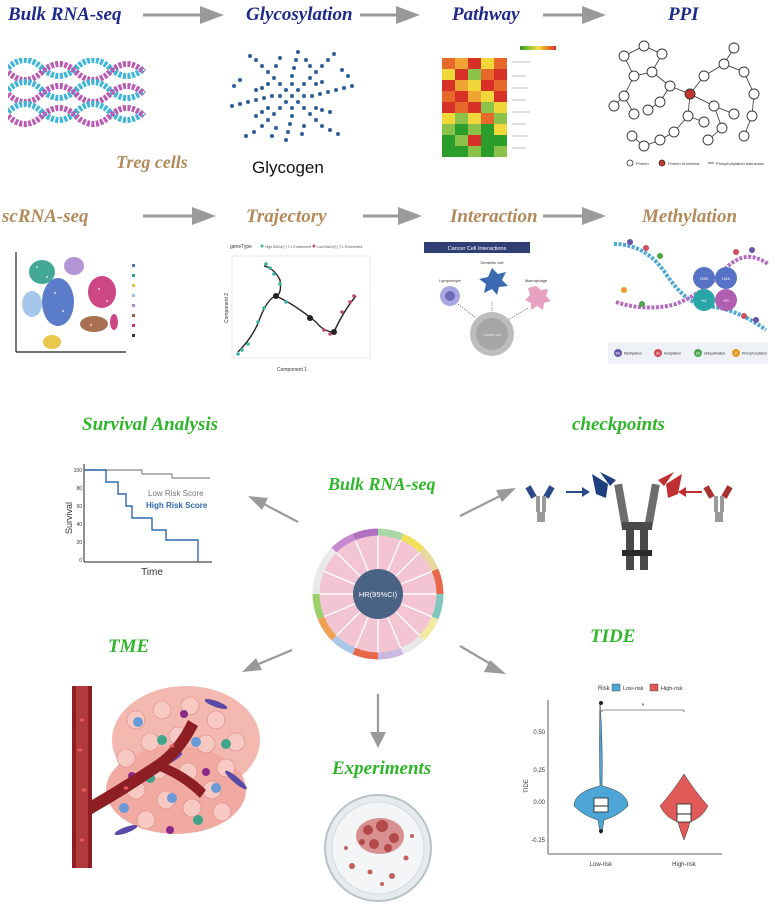 The width and height of the screenshot is (775, 923). I want to click on tide-title: TIDE, so click(613, 636).